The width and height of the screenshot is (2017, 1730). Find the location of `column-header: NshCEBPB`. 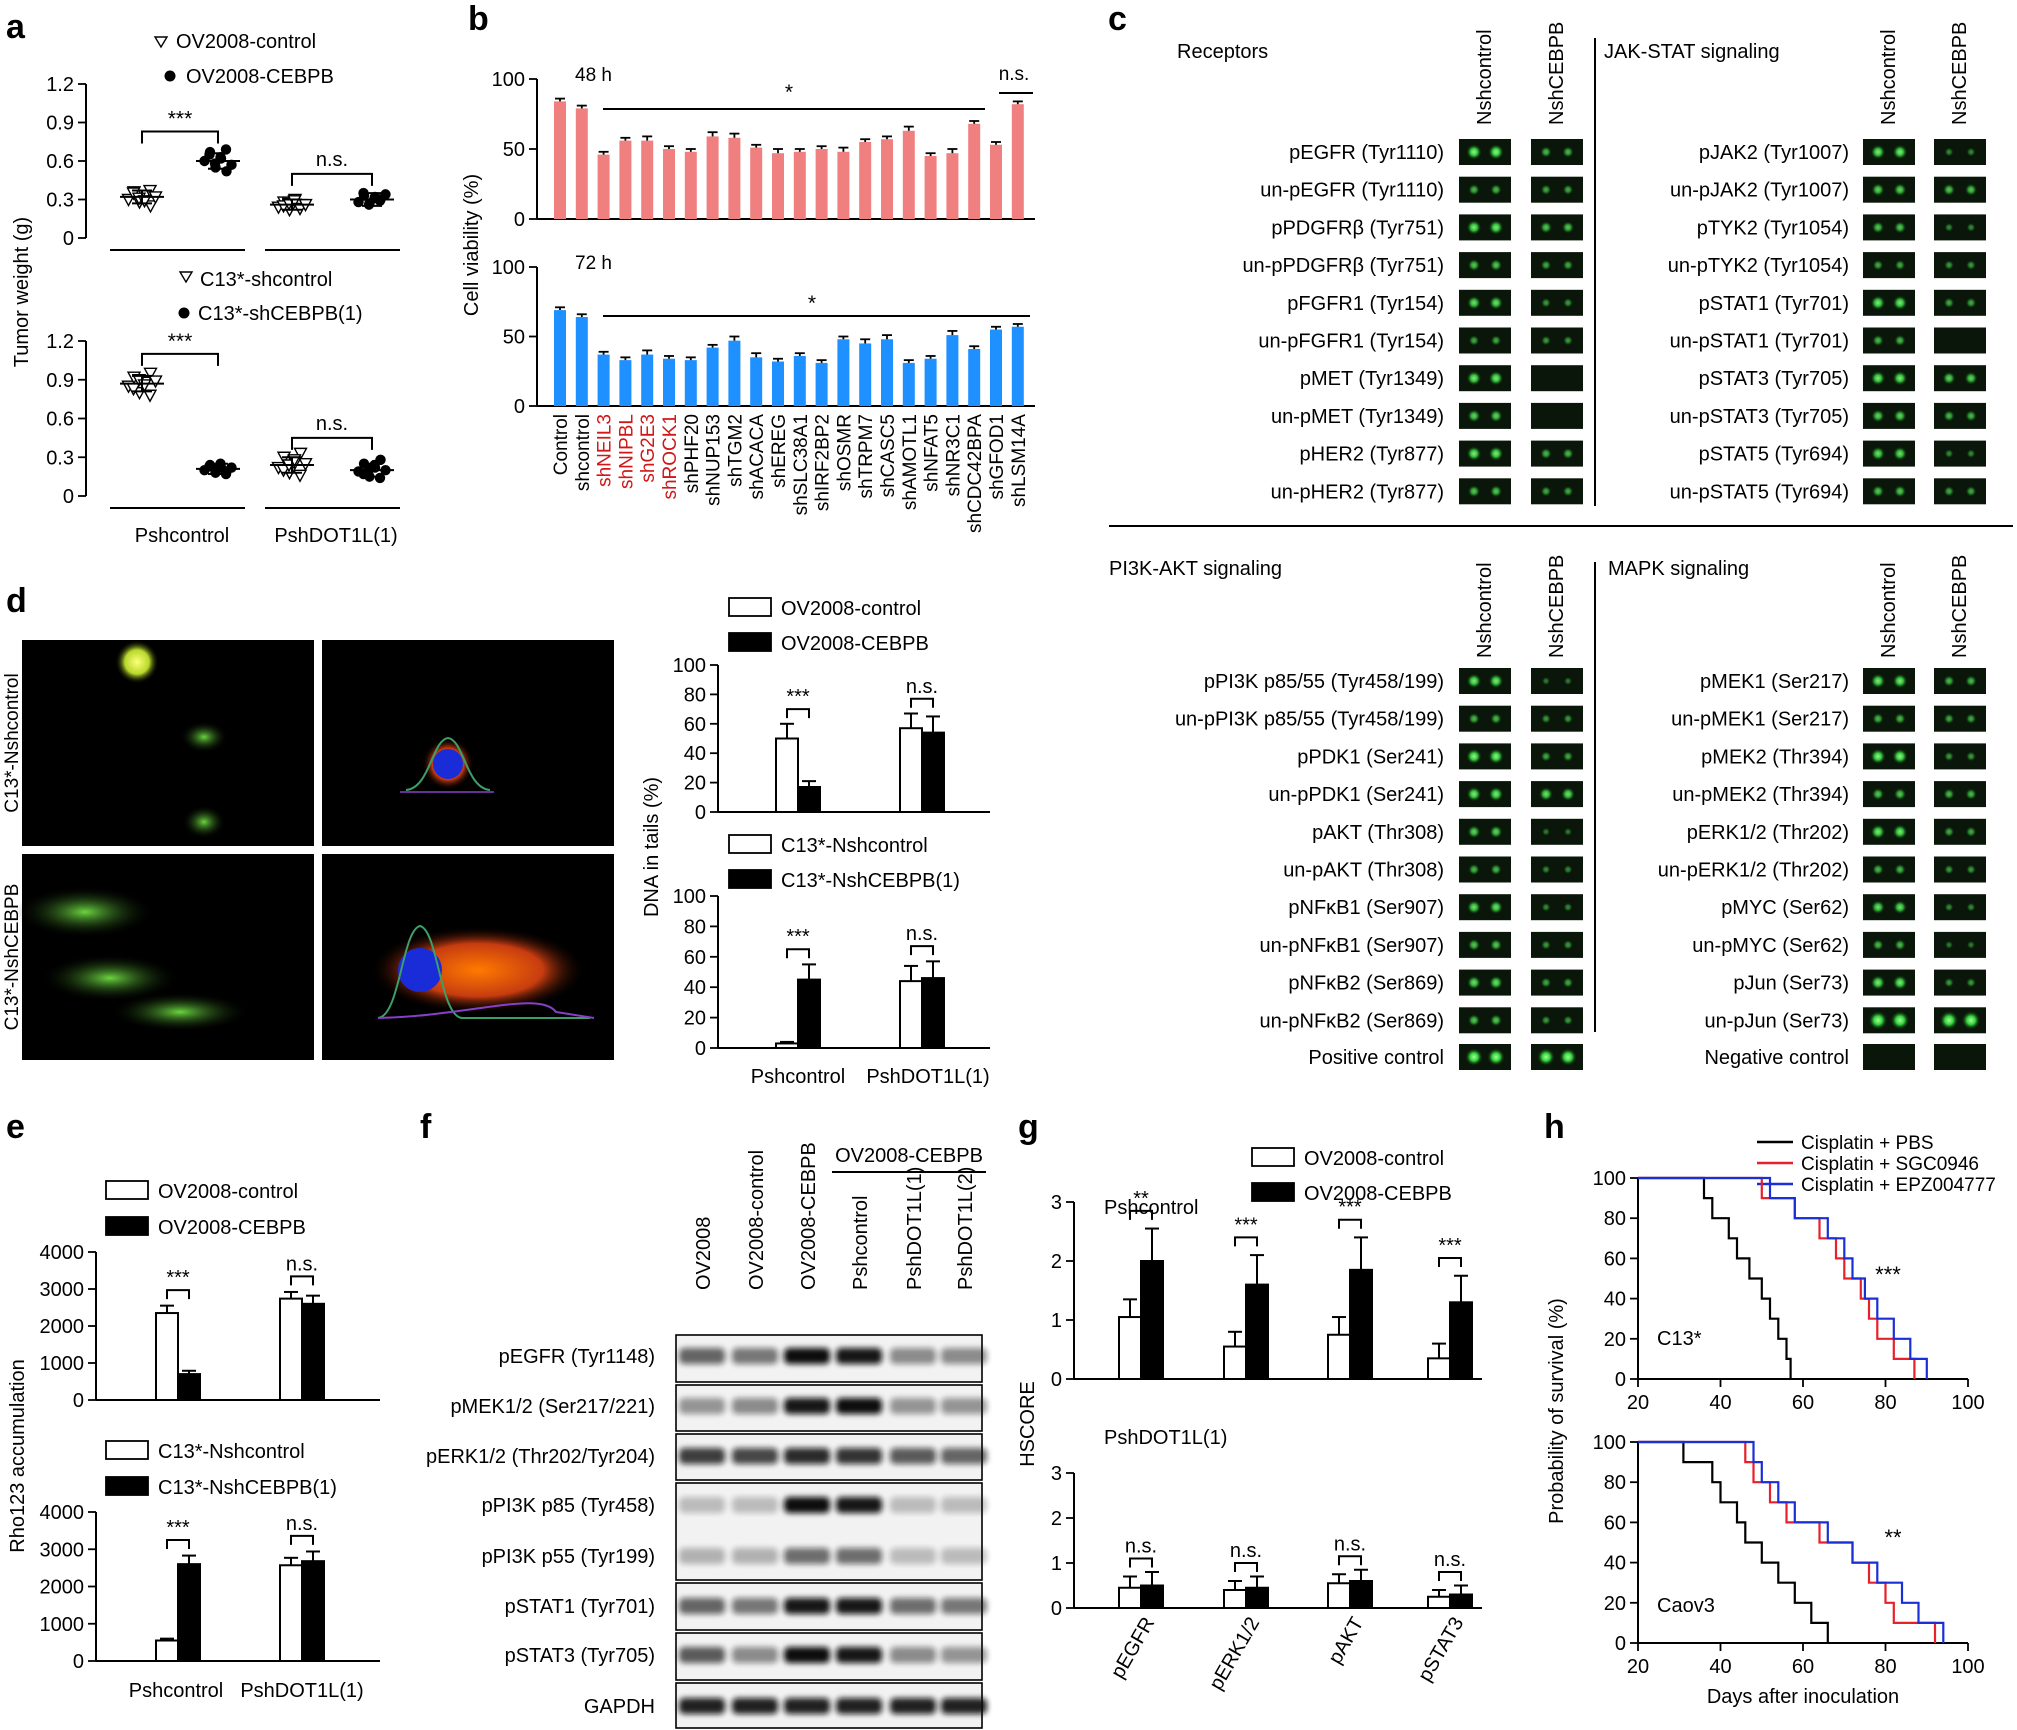

column-header: NshCEBPB is located at coordinates (1960, 606).